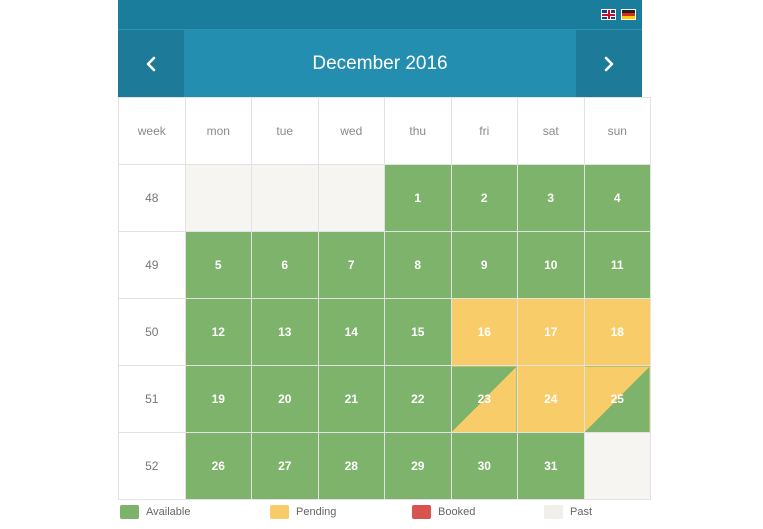  I want to click on legend-label: Booked, so click(457, 512).